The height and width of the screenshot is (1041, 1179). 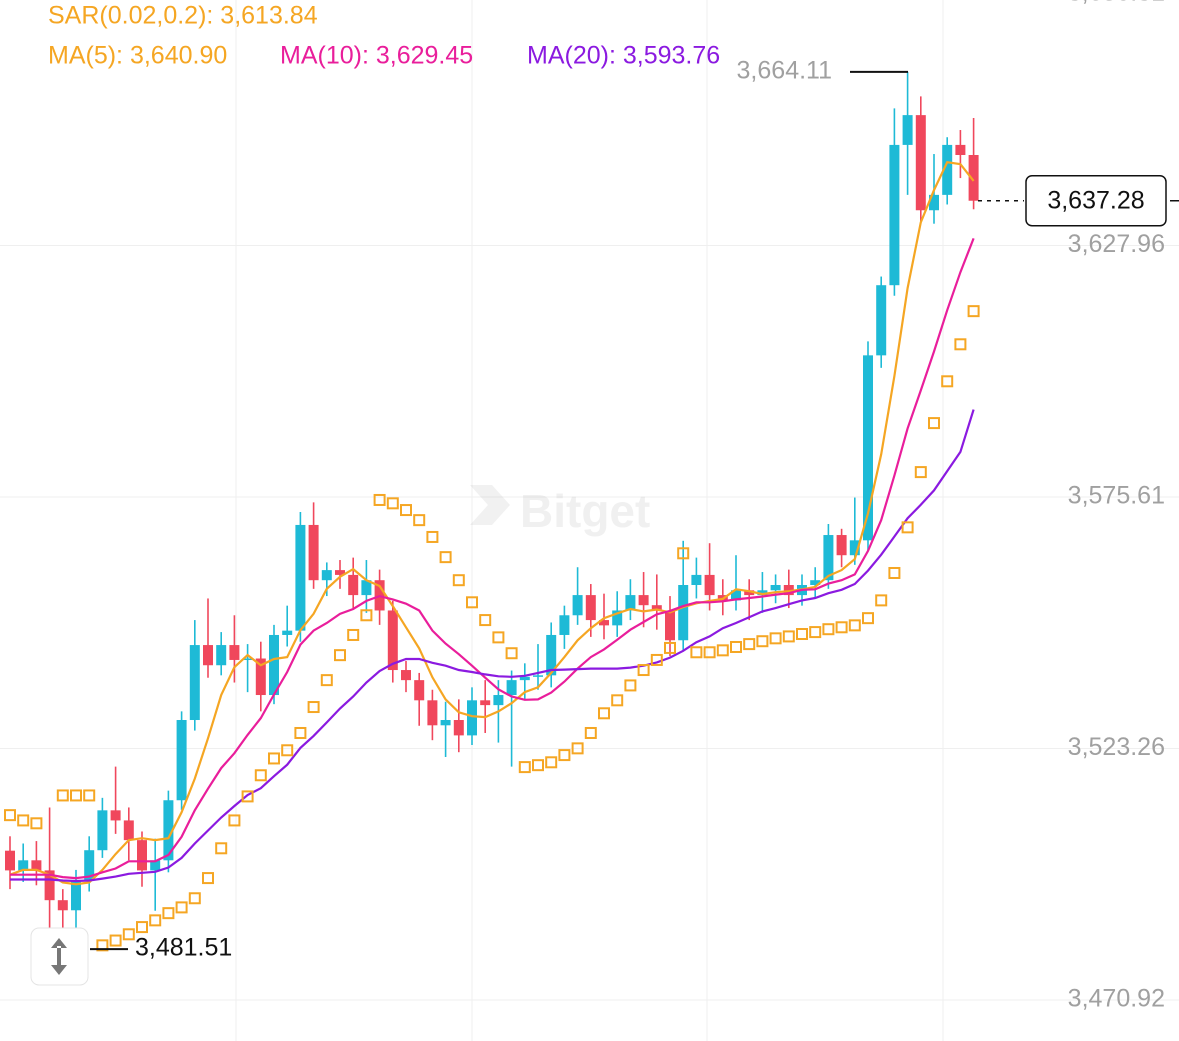 I want to click on y-axis: 3,470.92 3,523.26 3,575.61 3,627.96 3,680.31, so click(x=1116, y=506).